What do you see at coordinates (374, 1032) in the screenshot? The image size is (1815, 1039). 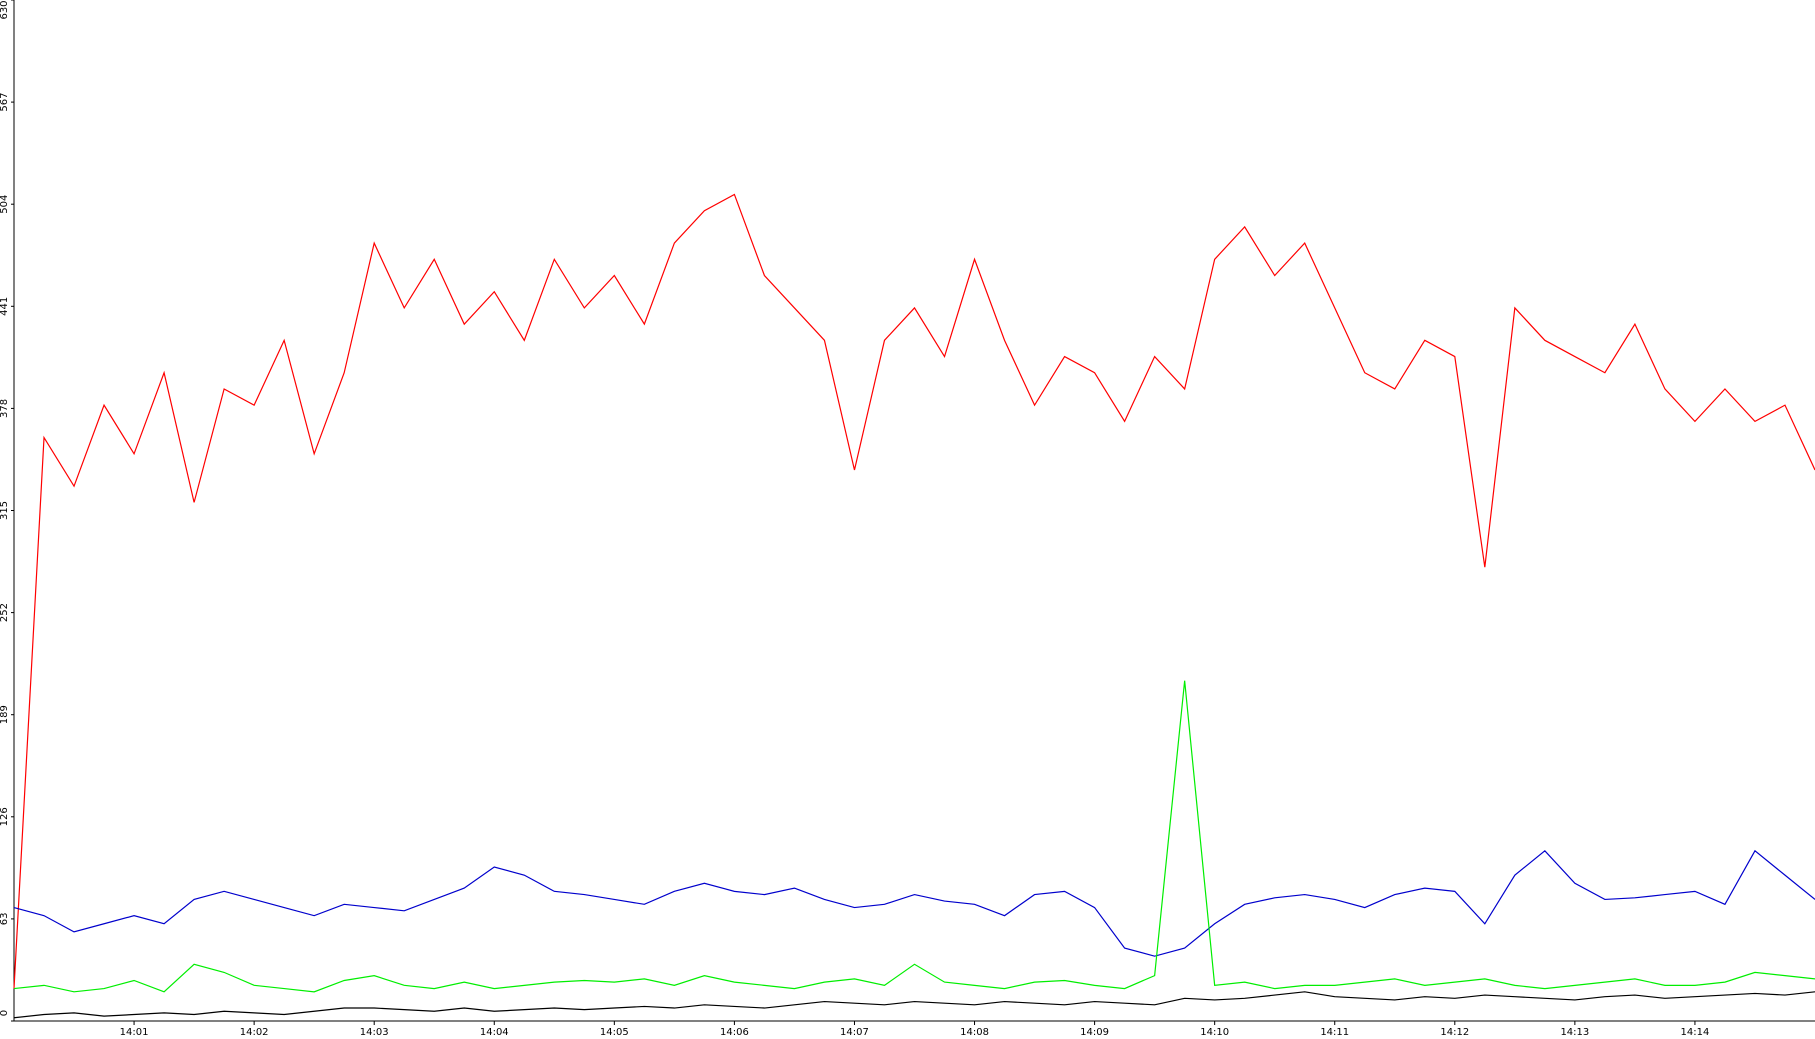 I see `x-tick-label: 14:03` at bounding box center [374, 1032].